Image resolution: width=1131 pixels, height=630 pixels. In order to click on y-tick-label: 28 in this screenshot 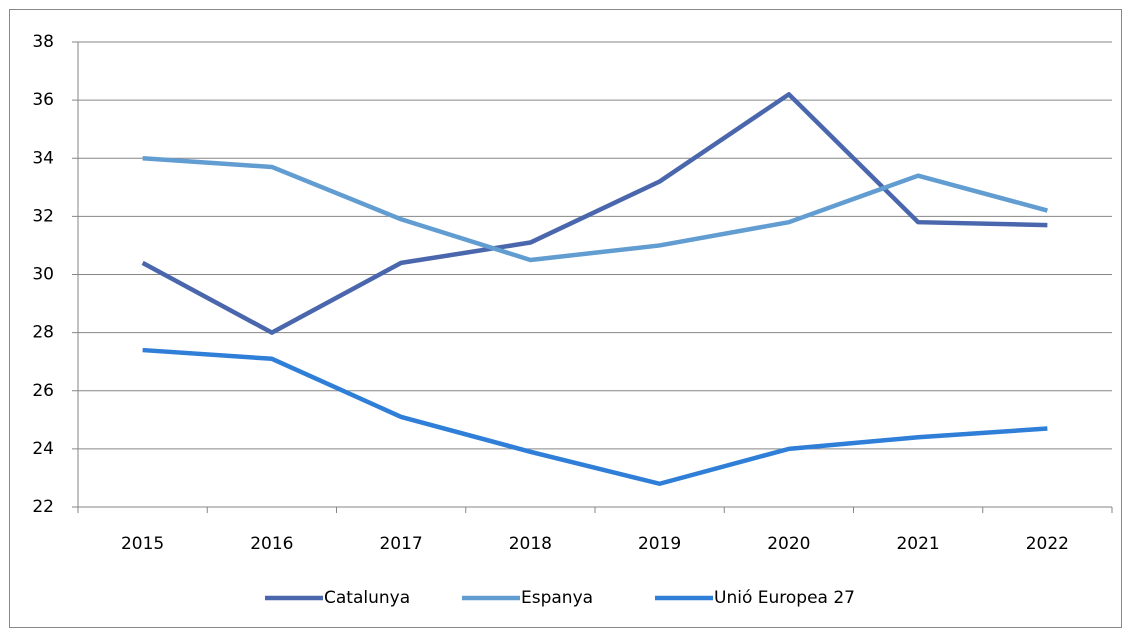, I will do `click(43, 333)`.